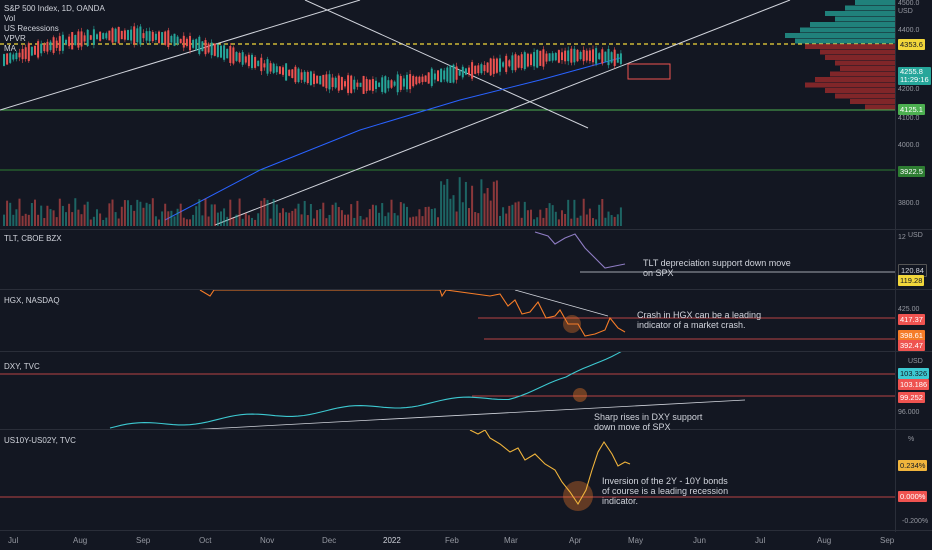  Describe the element at coordinates (887, 540) in the screenshot. I see `time-tick: Sep` at that location.